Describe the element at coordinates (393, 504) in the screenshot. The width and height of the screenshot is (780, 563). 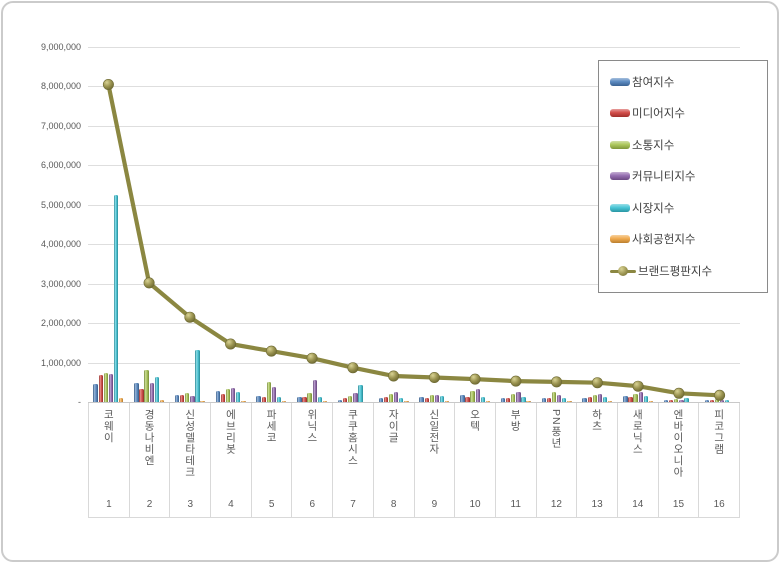
I see `category-rank-label: 8` at that location.